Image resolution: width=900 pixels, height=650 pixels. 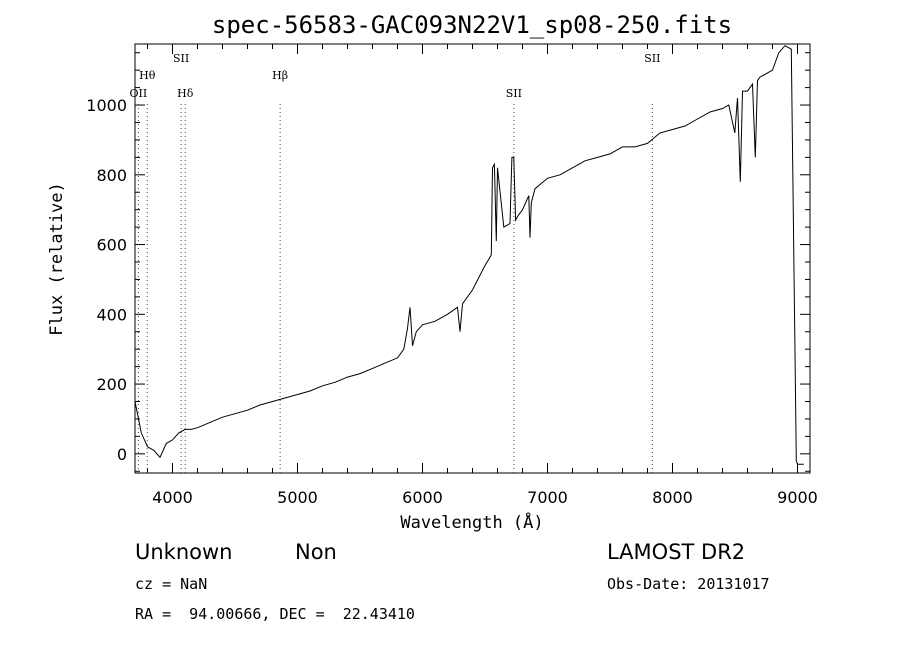 I want to click on line-marker-label: OII, so click(x=139, y=93).